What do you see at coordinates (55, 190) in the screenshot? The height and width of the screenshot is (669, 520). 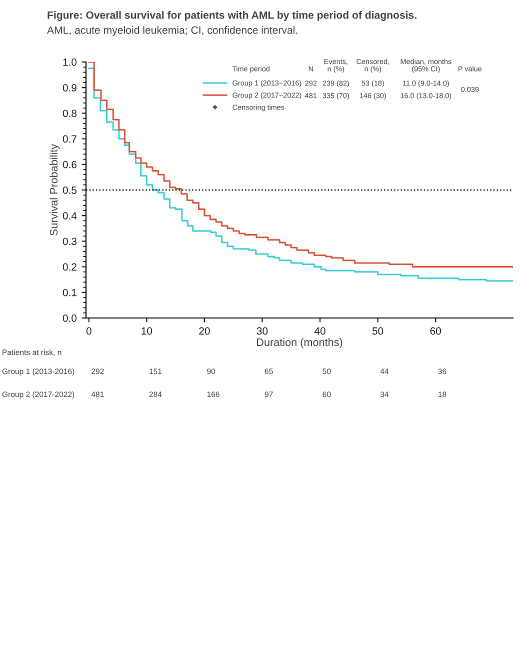 I see `y-axis-title: Survival Probability` at bounding box center [55, 190].